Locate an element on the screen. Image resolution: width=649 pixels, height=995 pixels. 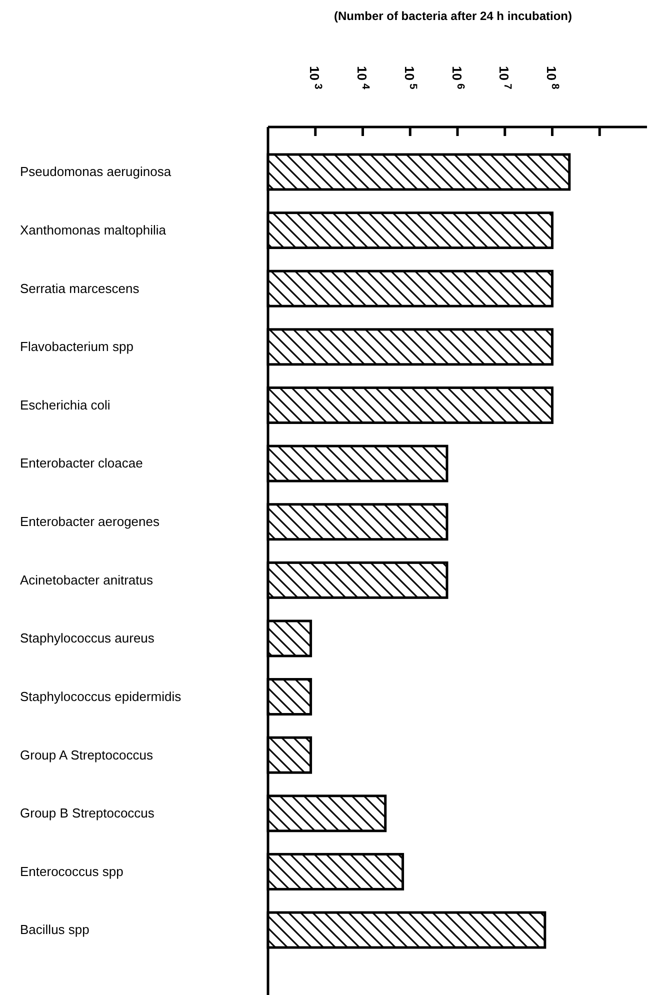
y-tick-label: Escherichia coli is located at coordinates (65, 404).